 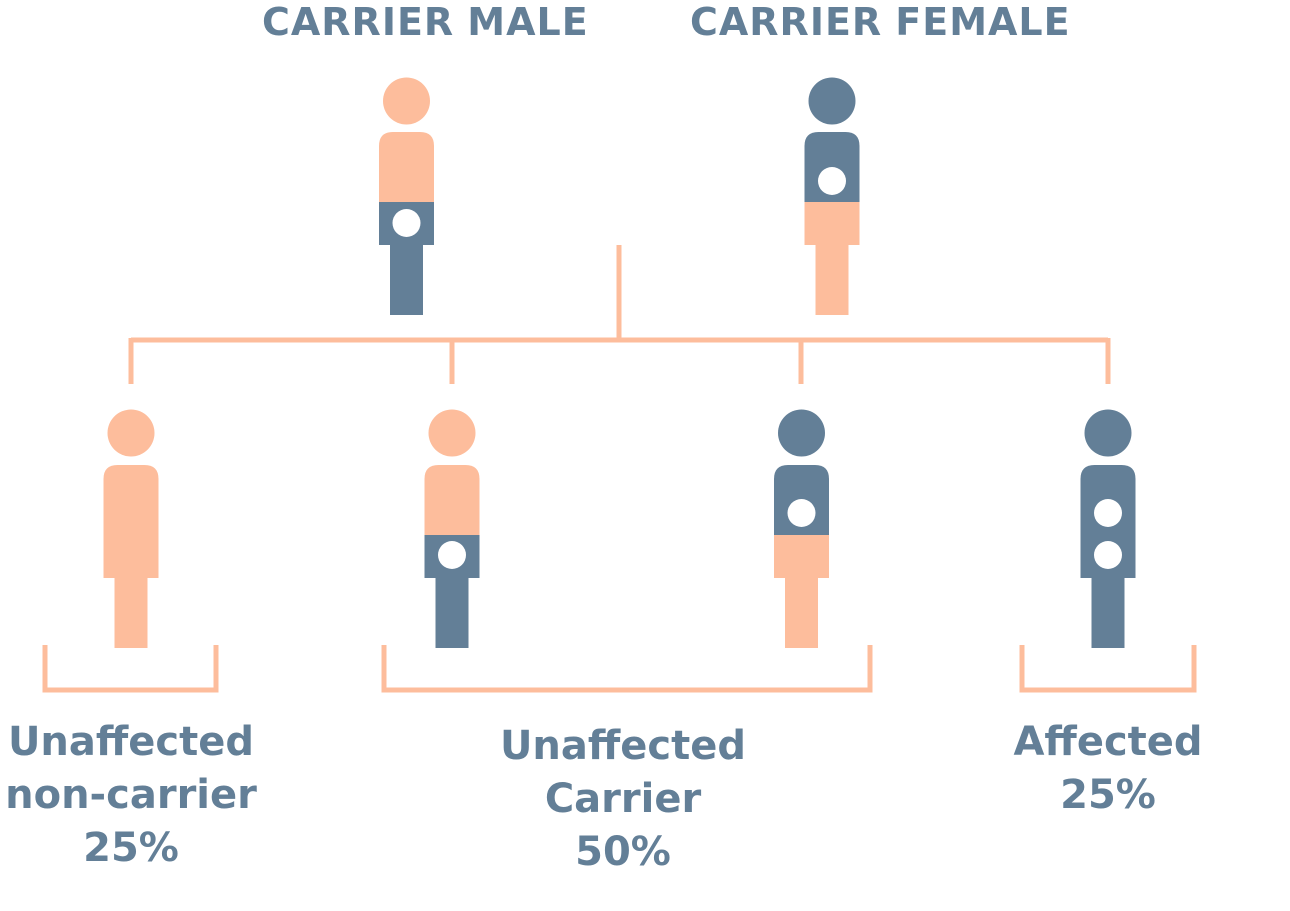 What do you see at coordinates (786, 22) in the screenshot?
I see `carrier-female-title-light: CARRIER` at bounding box center [786, 22].